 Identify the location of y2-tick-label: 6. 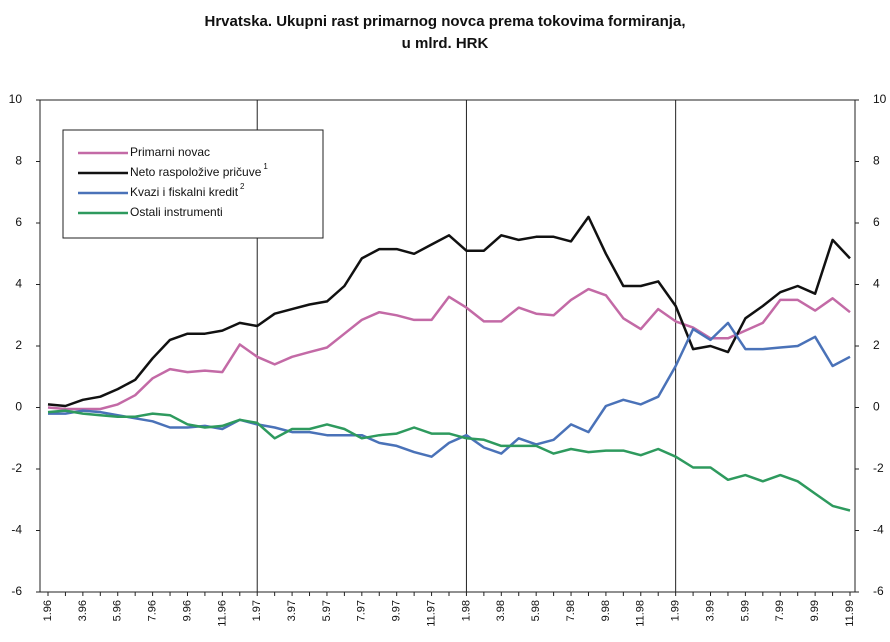
(876, 222).